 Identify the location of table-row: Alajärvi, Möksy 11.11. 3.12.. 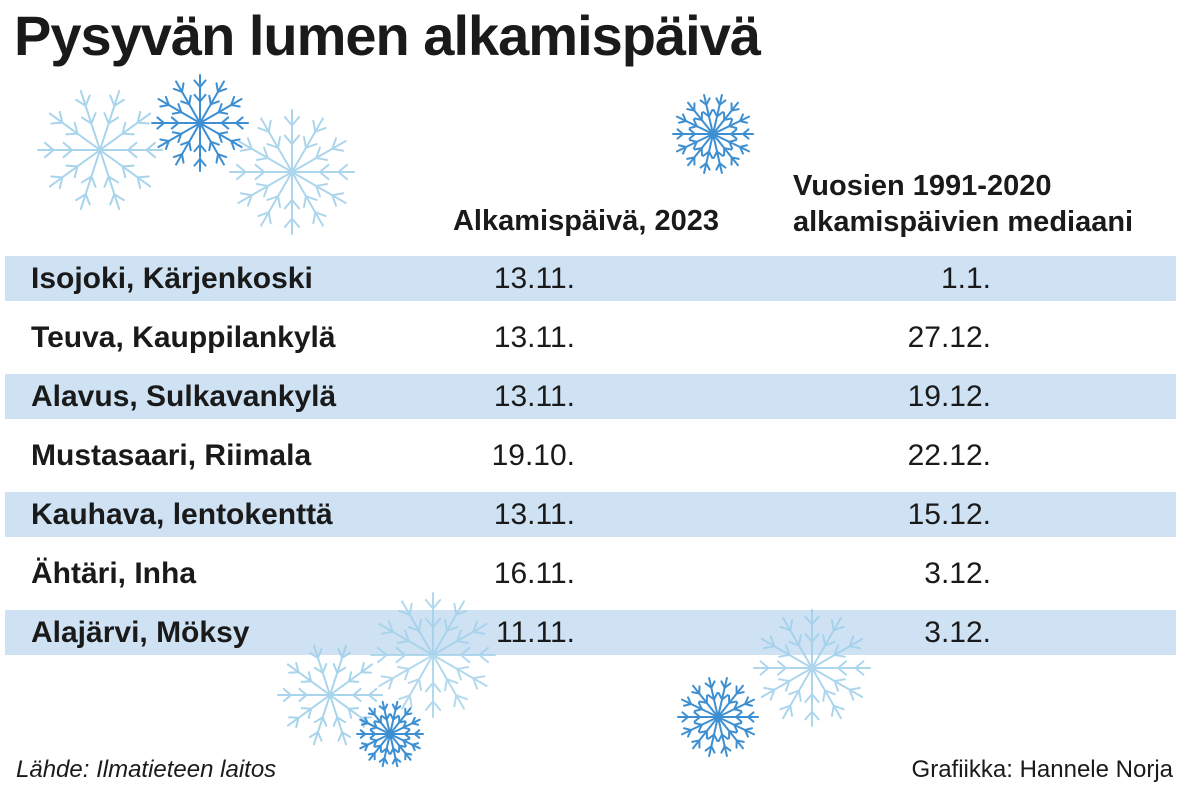
(590, 639).